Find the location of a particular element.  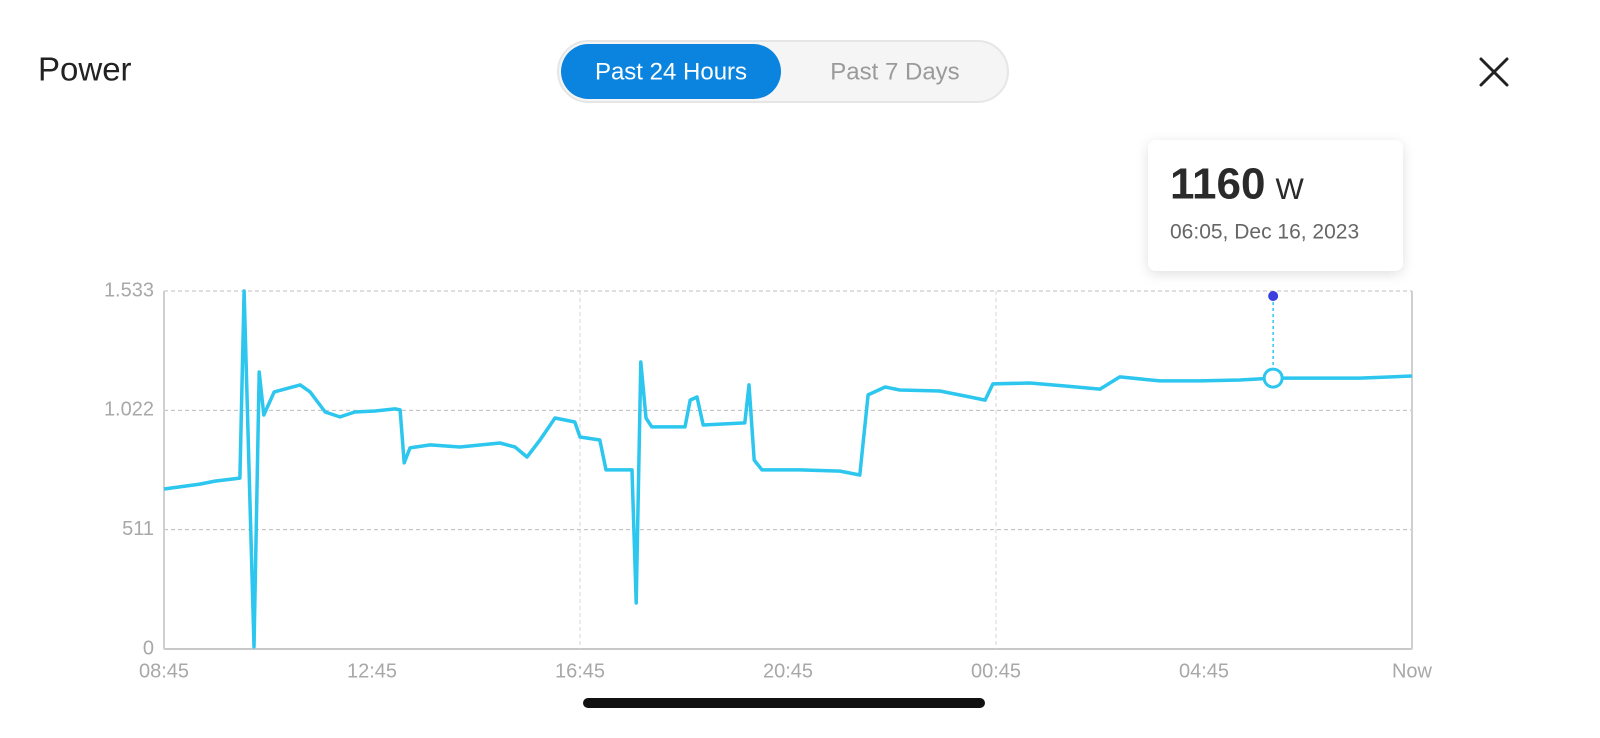

tooltip: 1160 W 06:05, Dec 16, 2023 is located at coordinates (1275, 205).